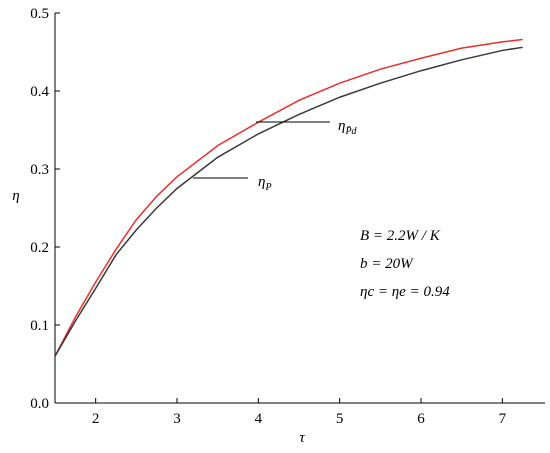 Image resolution: width=550 pixels, height=453 pixels. What do you see at coordinates (177, 419) in the screenshot?
I see `x-tick-label: 3` at bounding box center [177, 419].